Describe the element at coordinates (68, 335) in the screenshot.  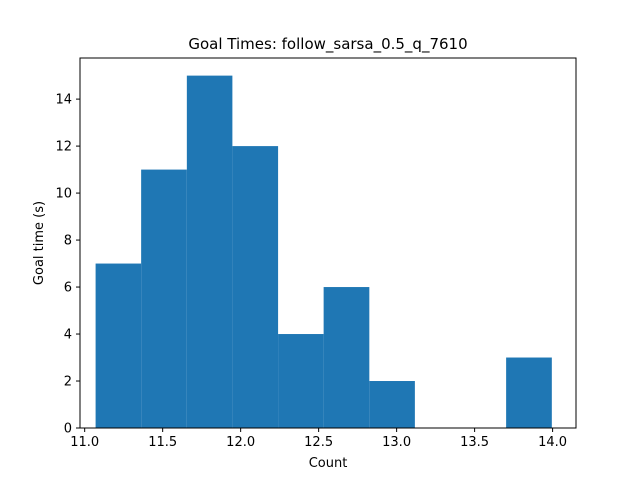
I see `y-tick-label: 4` at that location.